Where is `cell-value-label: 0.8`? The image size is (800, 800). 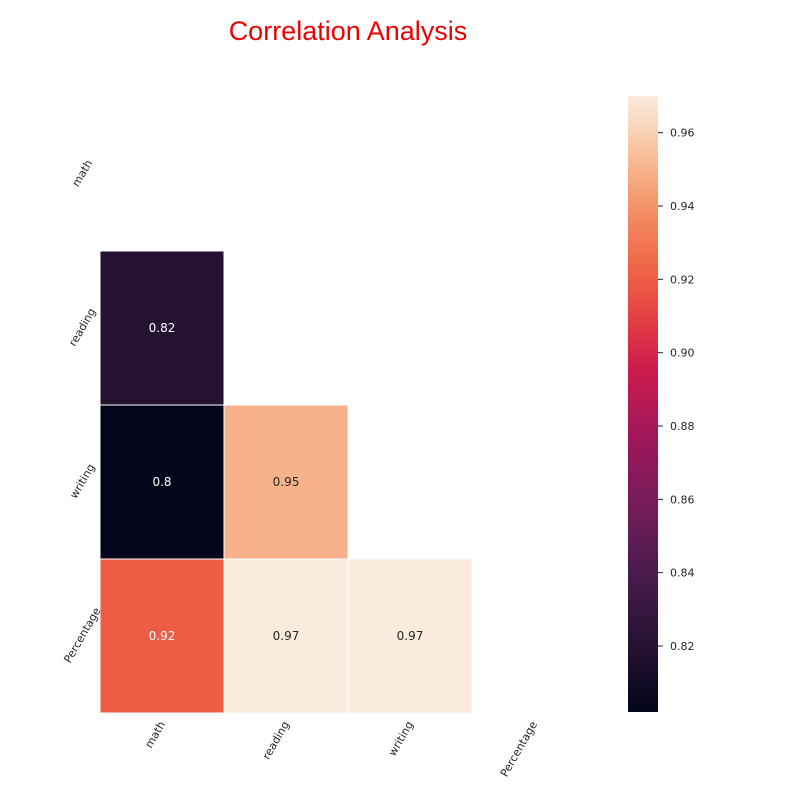 cell-value-label: 0.8 is located at coordinates (161, 482).